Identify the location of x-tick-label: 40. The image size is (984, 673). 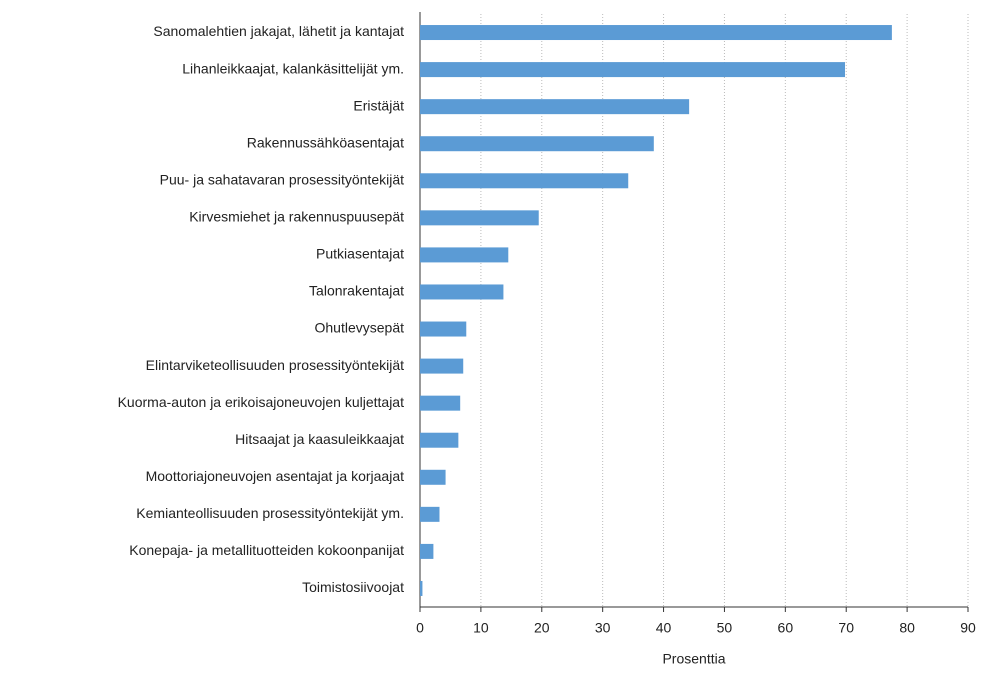
(664, 628).